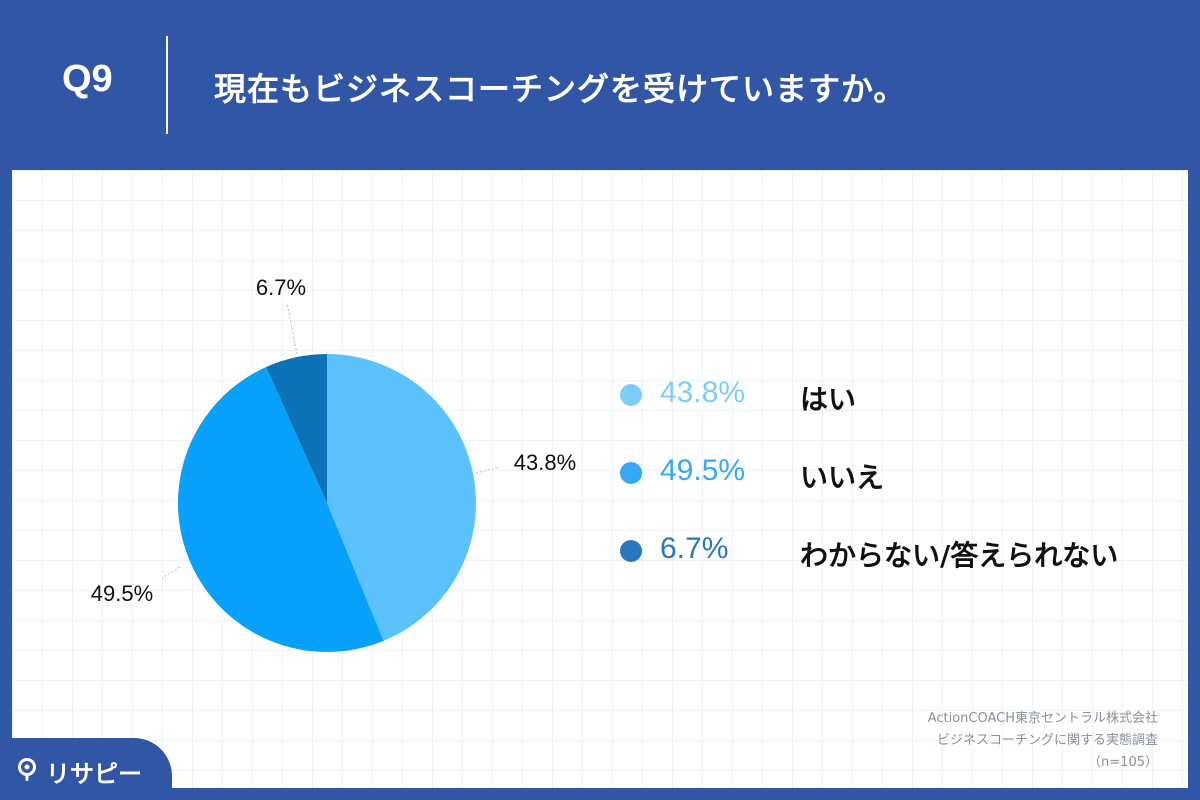 The width and height of the screenshot is (1200, 800). What do you see at coordinates (545, 462) in the screenshot?
I see `data-label-yes: 43.8%` at bounding box center [545, 462].